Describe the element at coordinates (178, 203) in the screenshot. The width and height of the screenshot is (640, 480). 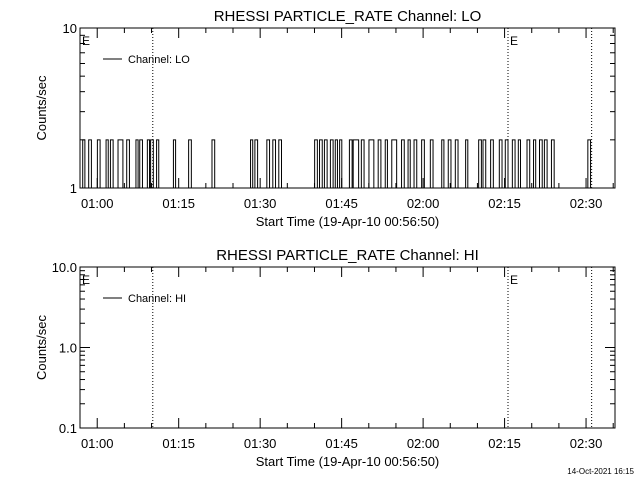
I see `panel1-xtick-label: 01:15` at that location.